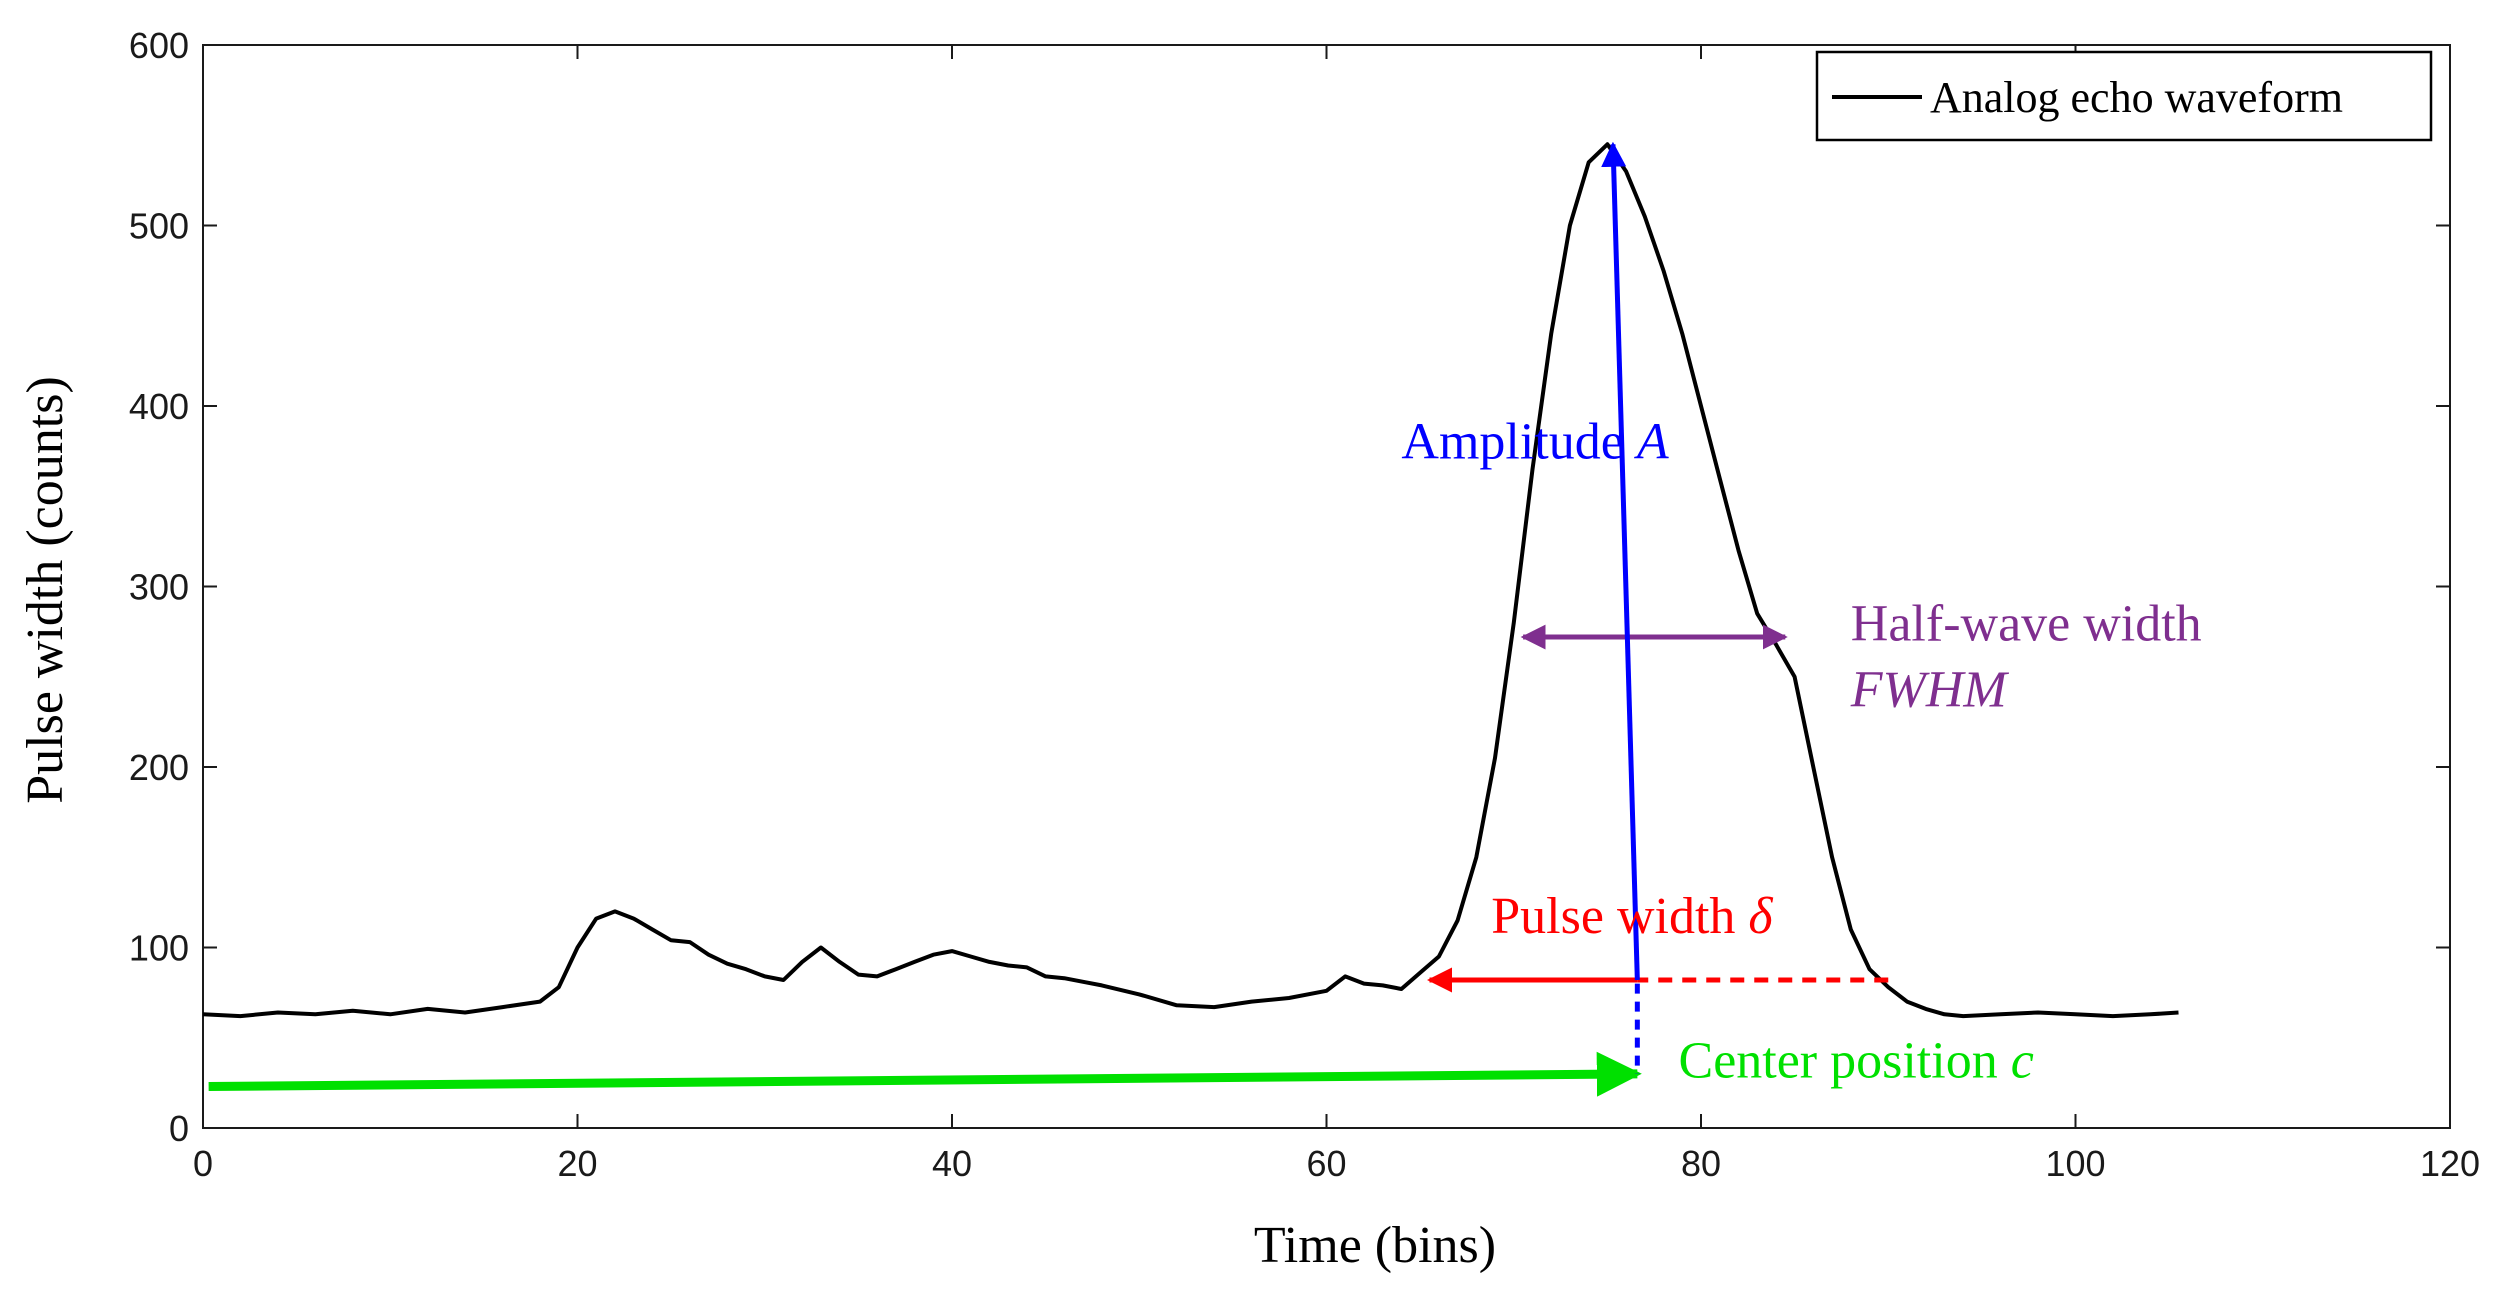 The height and width of the screenshot is (1289, 2509). Describe the element at coordinates (159, 587) in the screenshot. I see `y-tick-label: 300` at that location.